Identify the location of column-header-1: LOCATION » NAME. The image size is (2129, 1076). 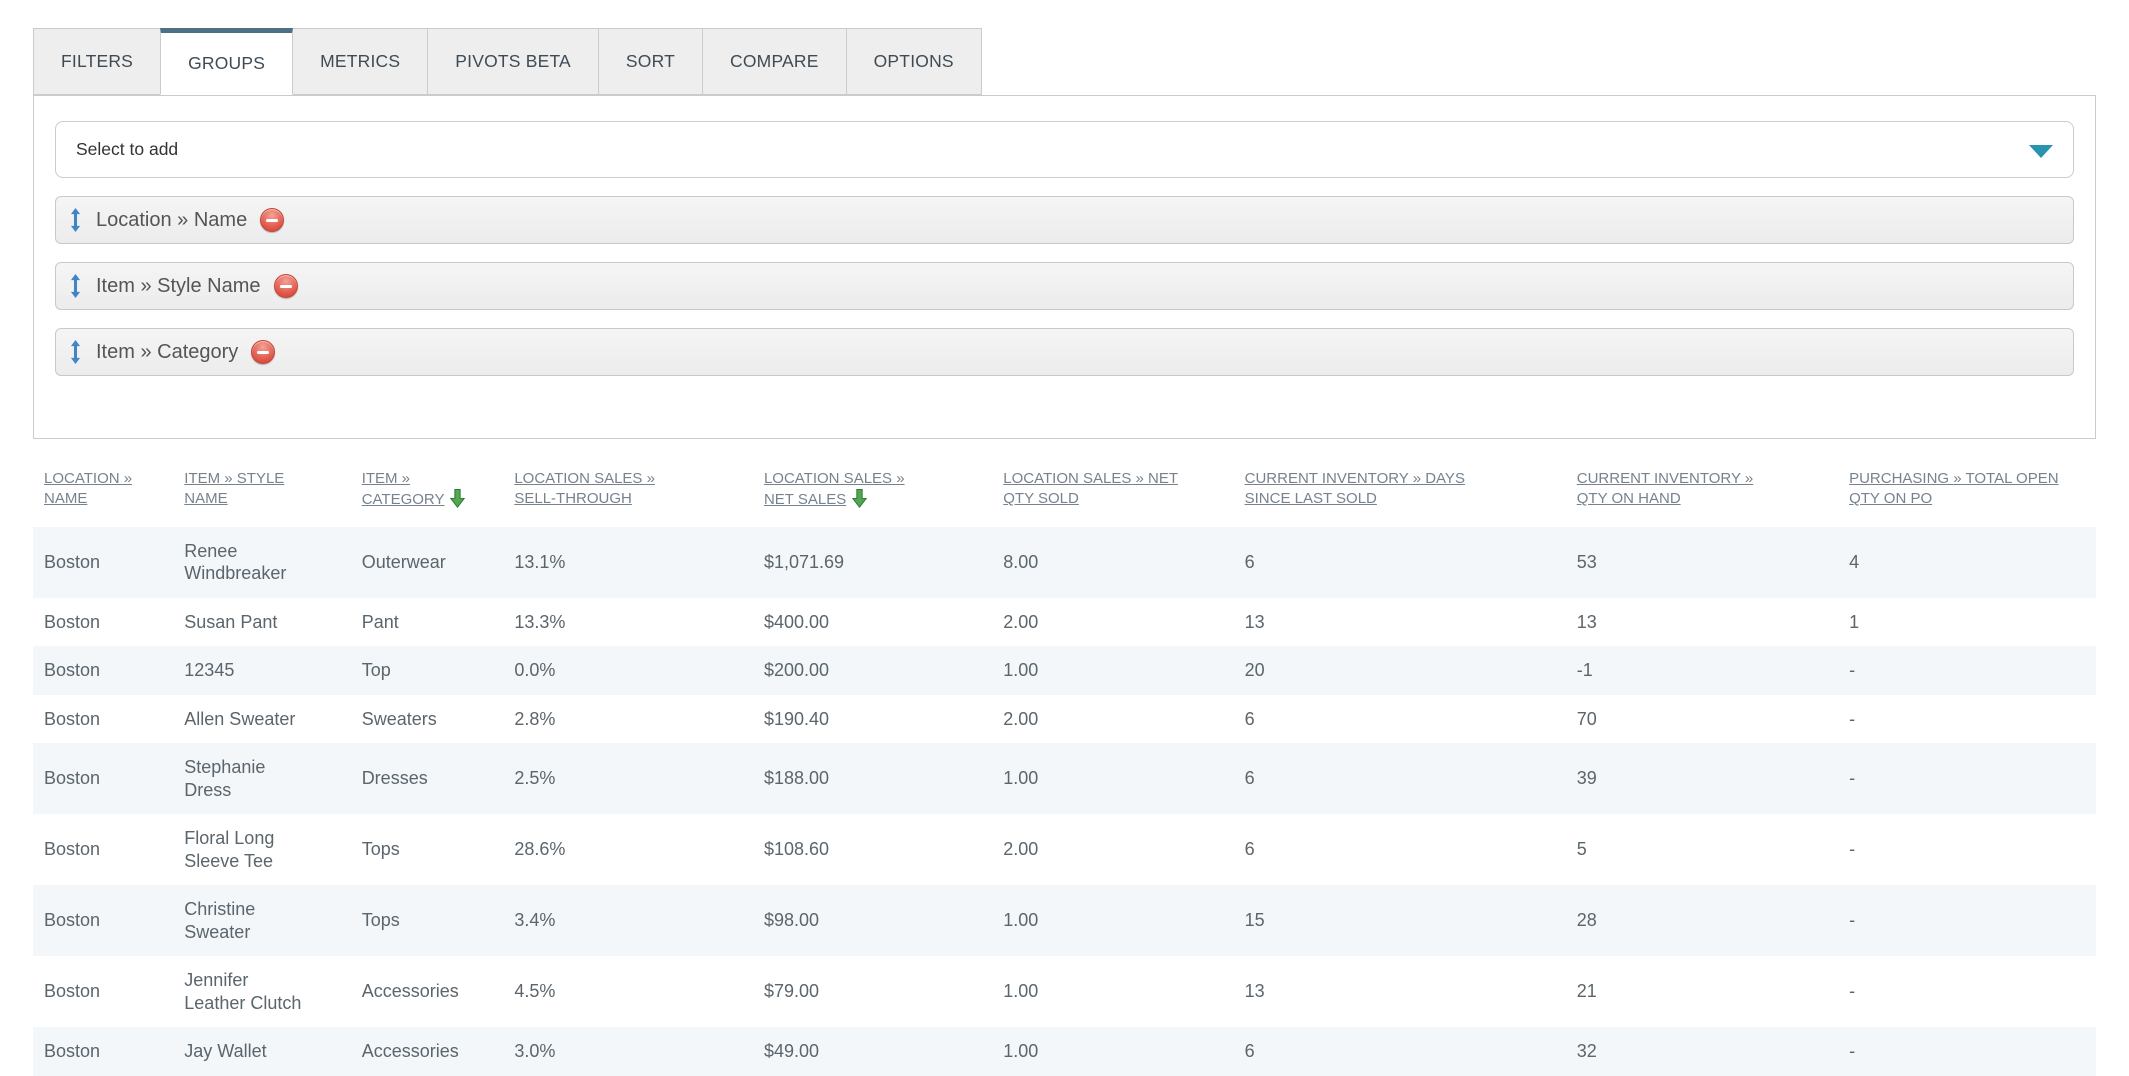
(88, 489).